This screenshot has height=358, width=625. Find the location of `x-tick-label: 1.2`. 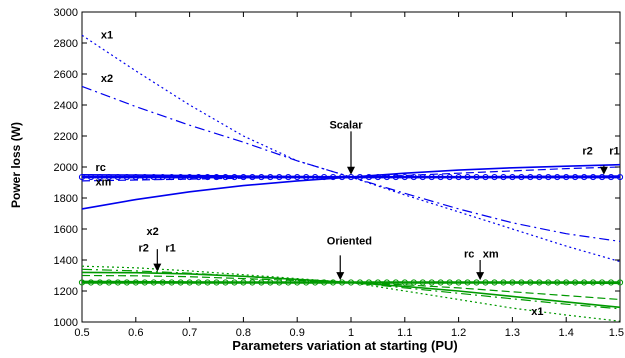

x-tick-label: 1.2 is located at coordinates (458, 333).